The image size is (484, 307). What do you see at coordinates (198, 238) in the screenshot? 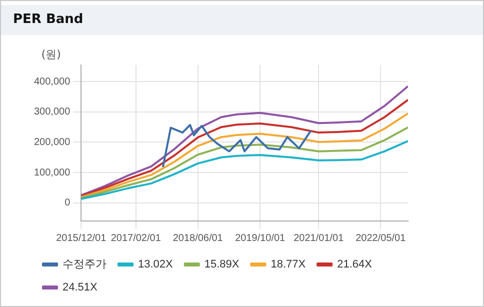
I see `x-tick-label: 2018/06/01` at bounding box center [198, 238].